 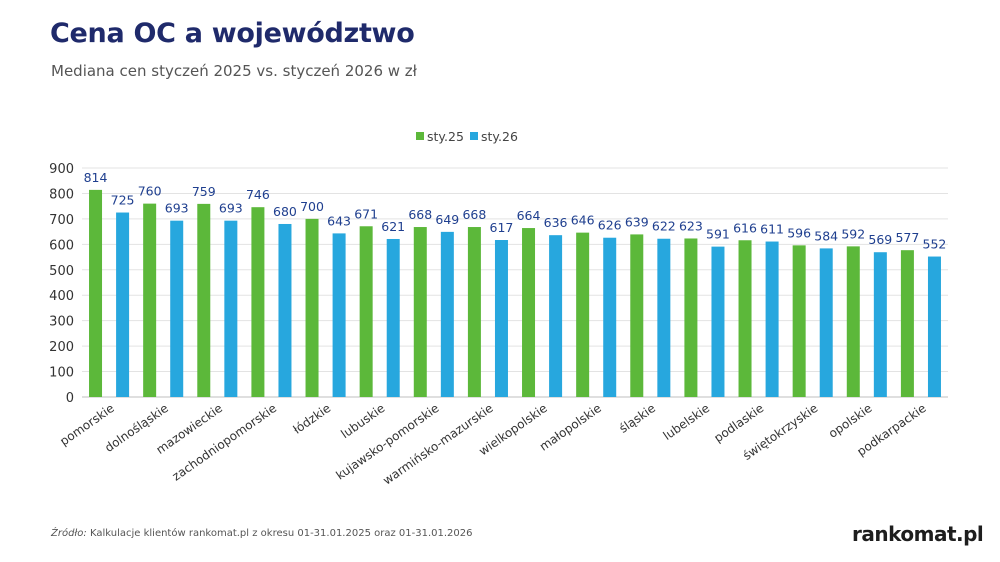 I want to click on rankomat-logo: rankomat.pl, so click(x=918, y=534).